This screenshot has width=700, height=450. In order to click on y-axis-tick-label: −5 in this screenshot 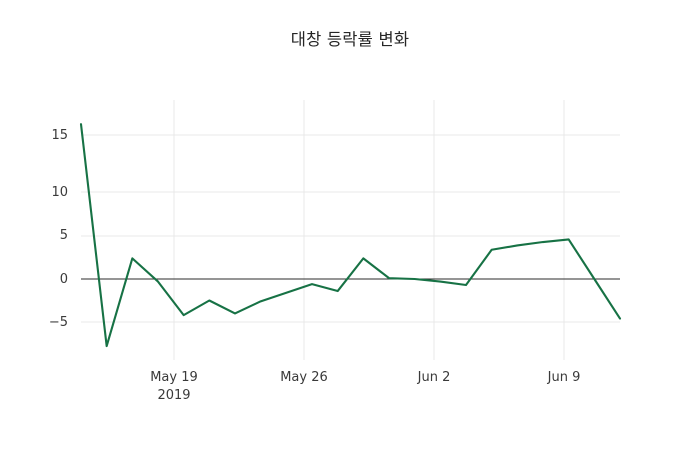, I will do `click(58, 322)`.